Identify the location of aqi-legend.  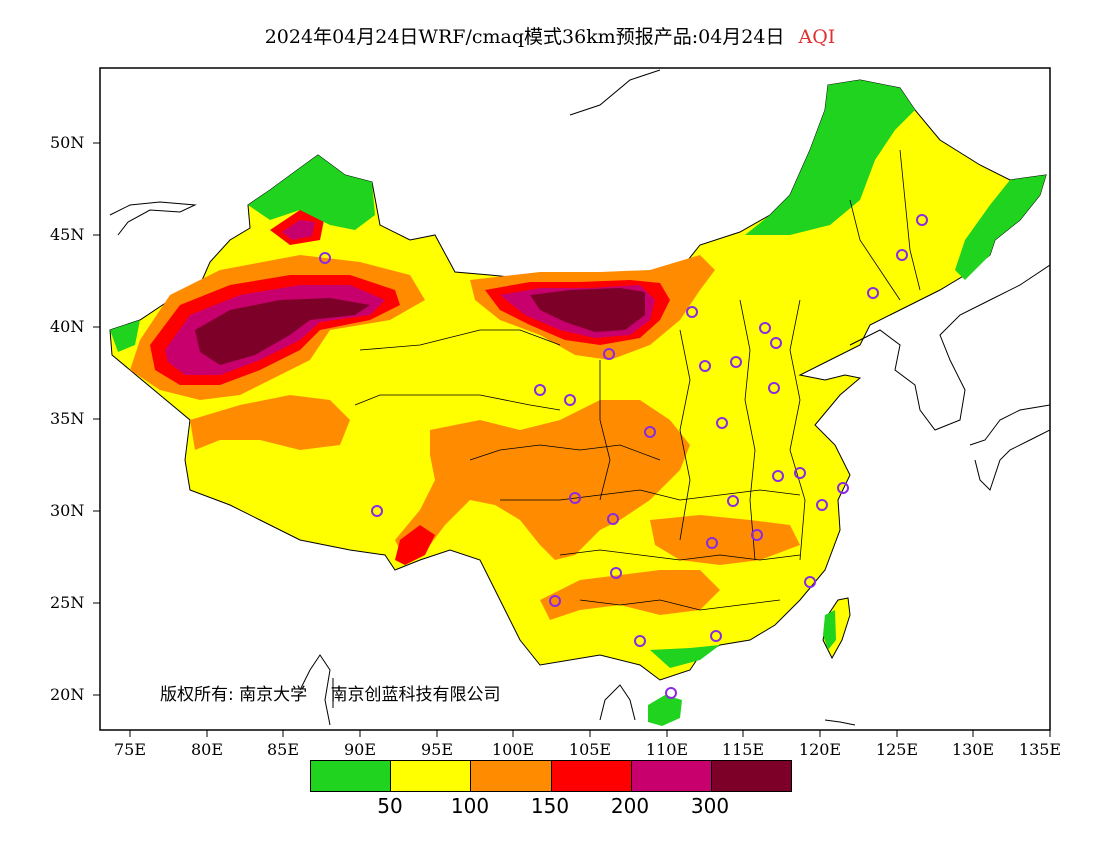
(551, 776).